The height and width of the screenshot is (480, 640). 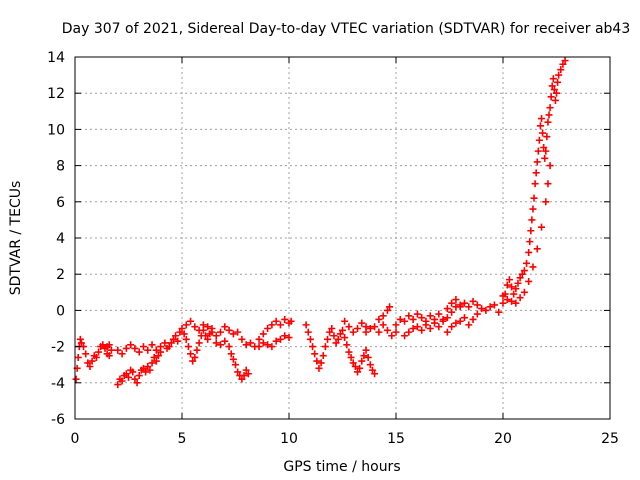 I want to click on y-tick-label: -2, so click(x=58, y=348).